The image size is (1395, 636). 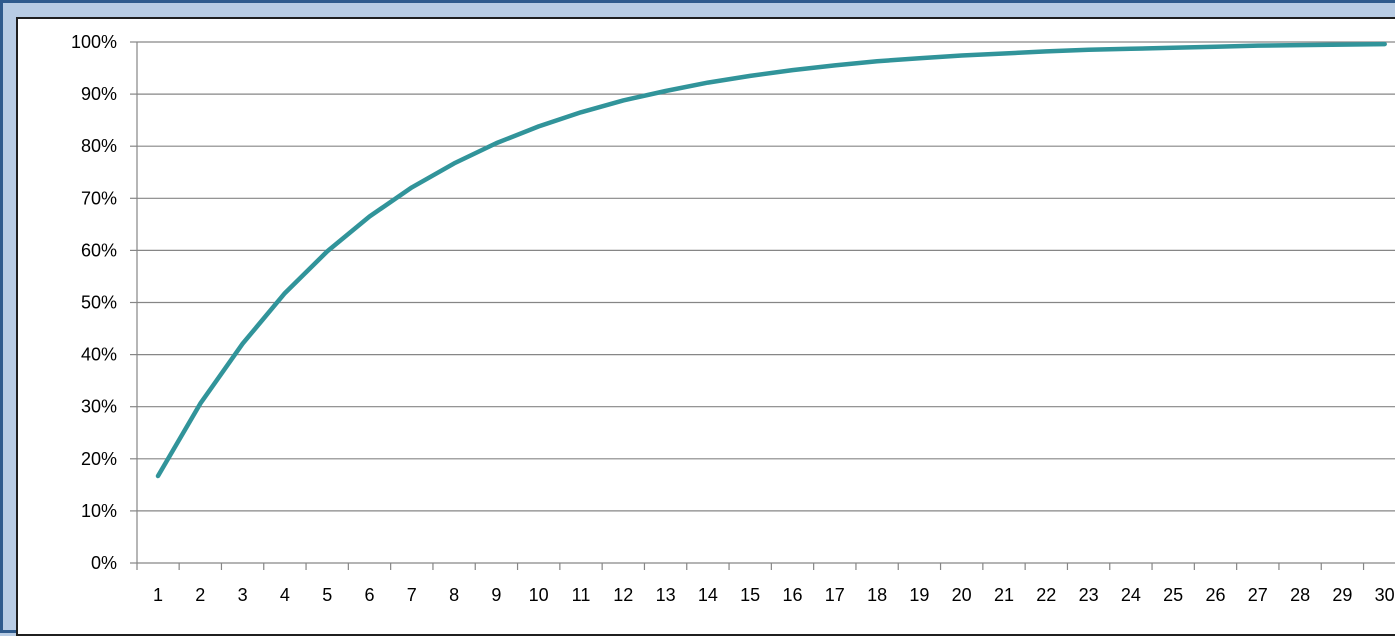 What do you see at coordinates (750, 595) in the screenshot?
I see `x-tick-label: 15` at bounding box center [750, 595].